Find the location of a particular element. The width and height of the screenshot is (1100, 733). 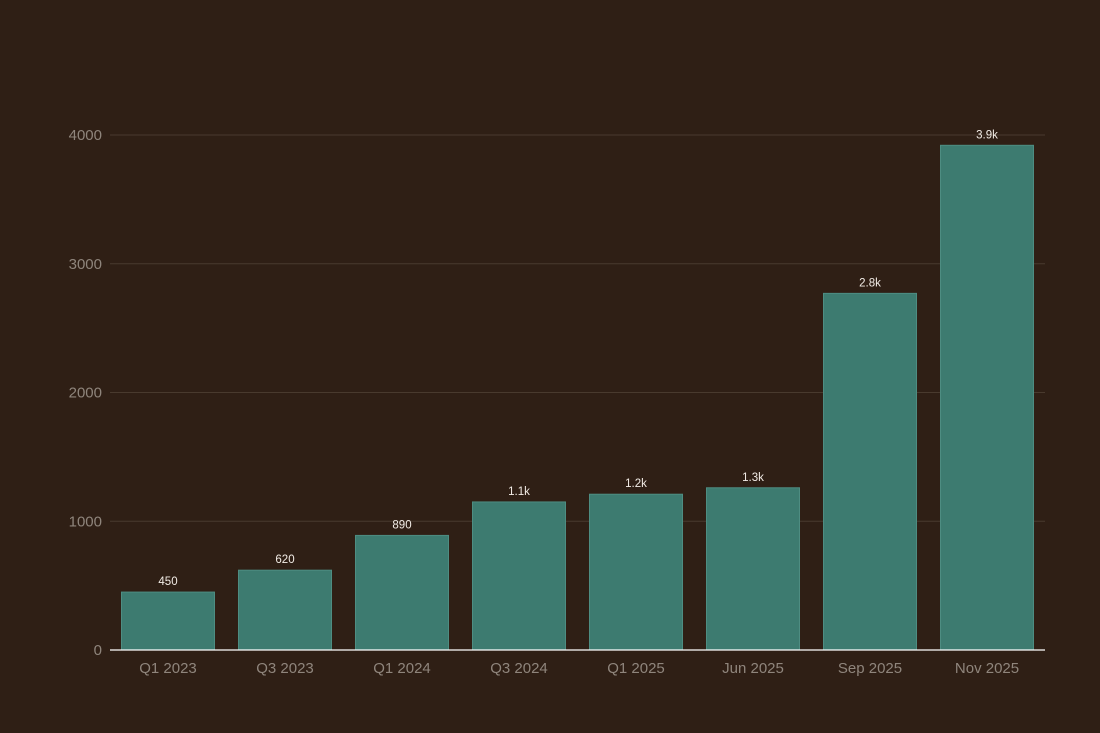

bar-value-label: 620 is located at coordinates (284, 560).